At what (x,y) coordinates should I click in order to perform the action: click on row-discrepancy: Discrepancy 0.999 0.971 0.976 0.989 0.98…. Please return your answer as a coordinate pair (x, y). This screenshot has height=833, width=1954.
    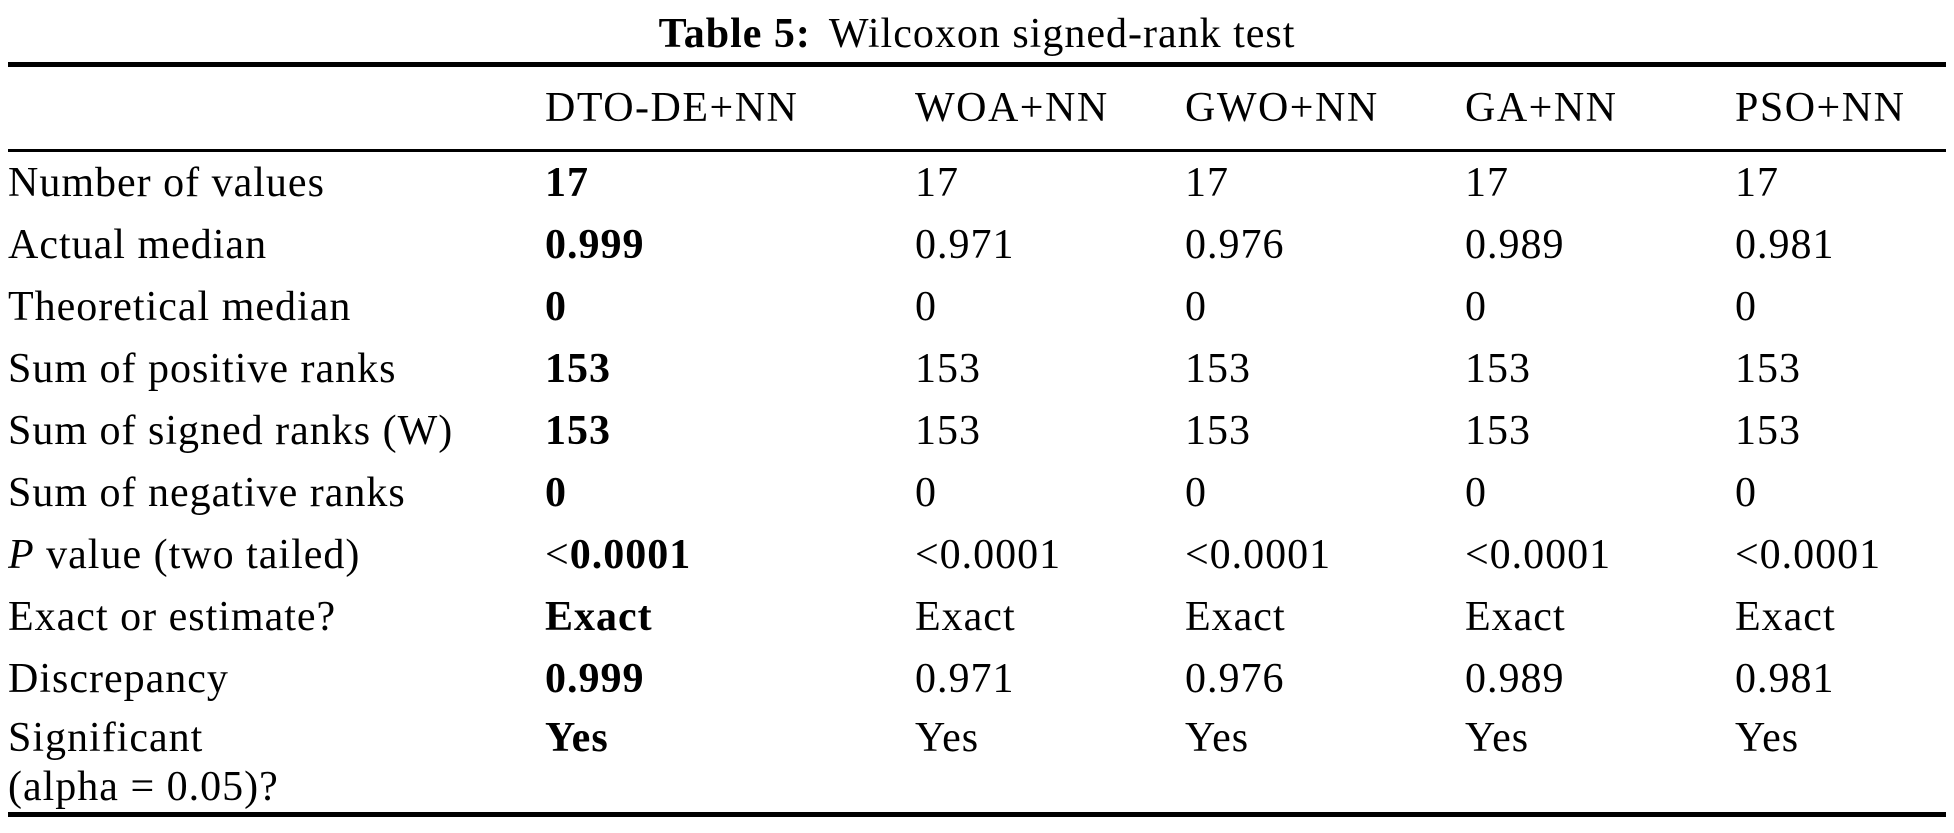
    Looking at the image, I should click on (977, 679).